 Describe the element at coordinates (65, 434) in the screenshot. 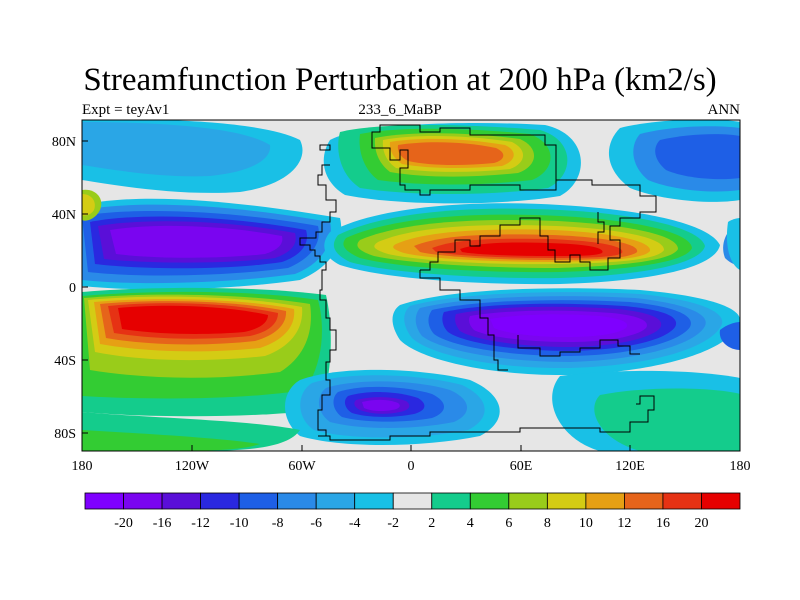

I see `y-tick-80s: 80S` at that location.